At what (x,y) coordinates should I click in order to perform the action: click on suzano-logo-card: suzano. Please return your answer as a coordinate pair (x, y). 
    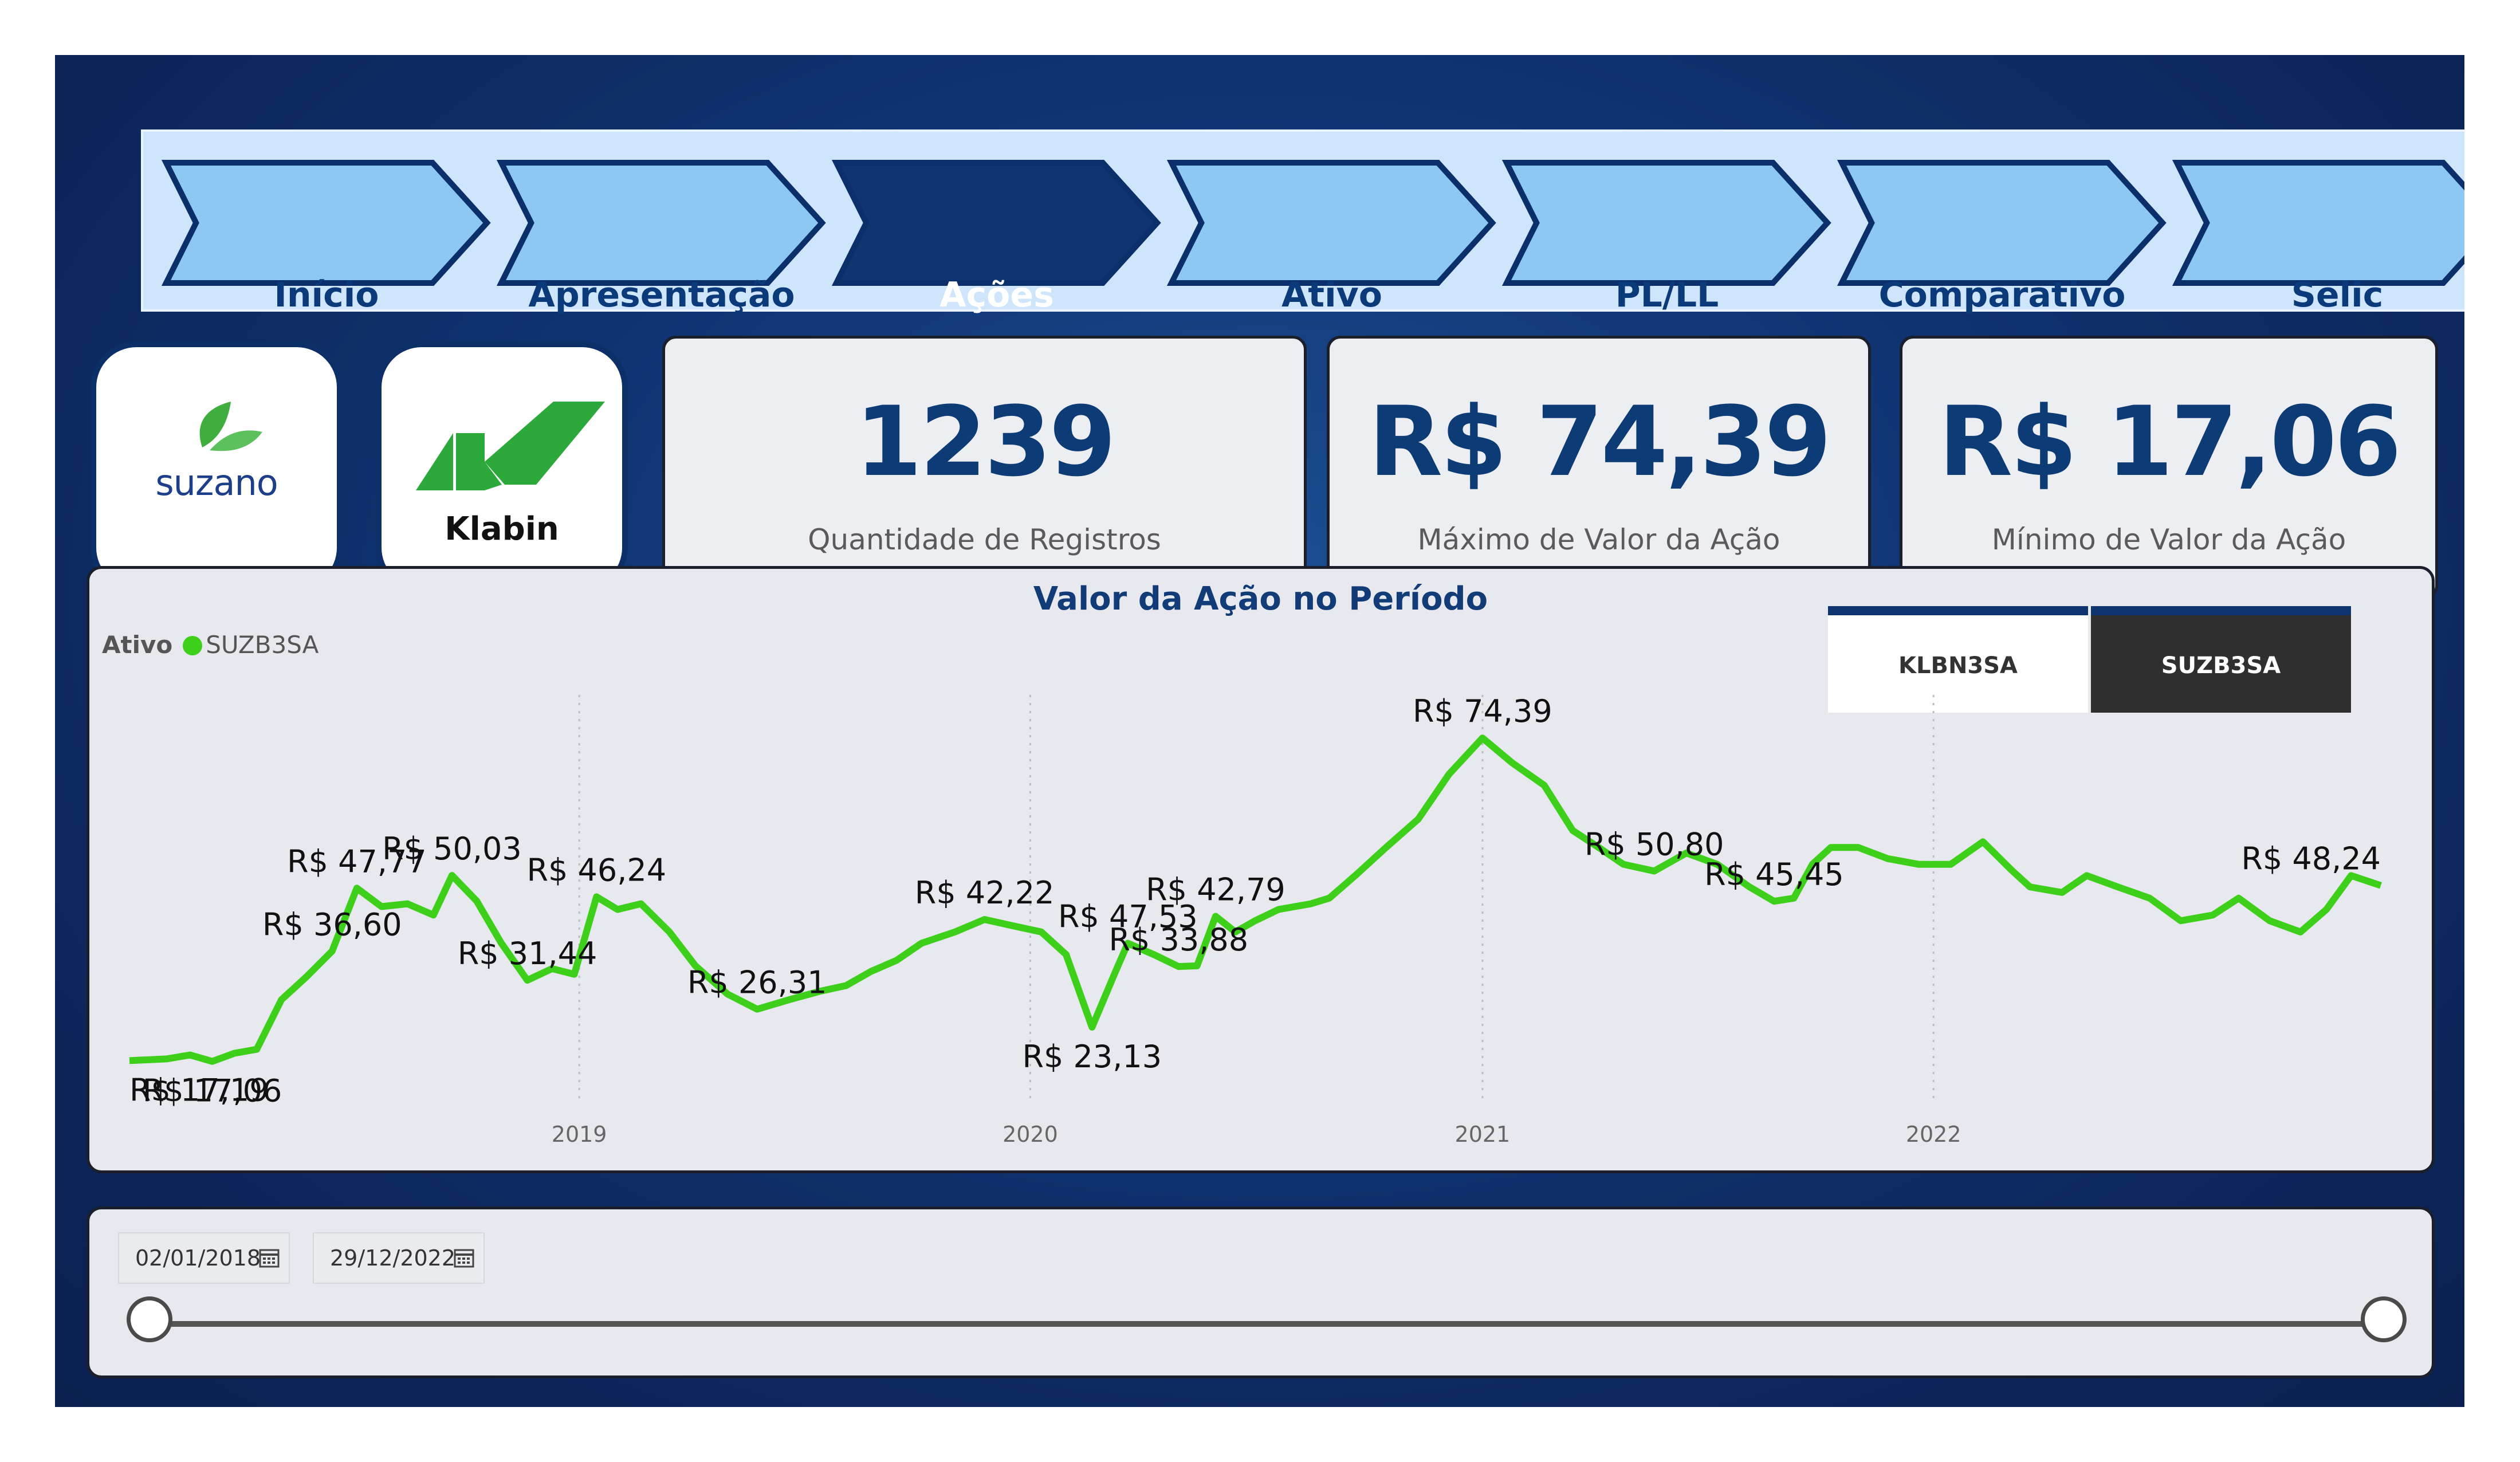
    Looking at the image, I should click on (217, 467).